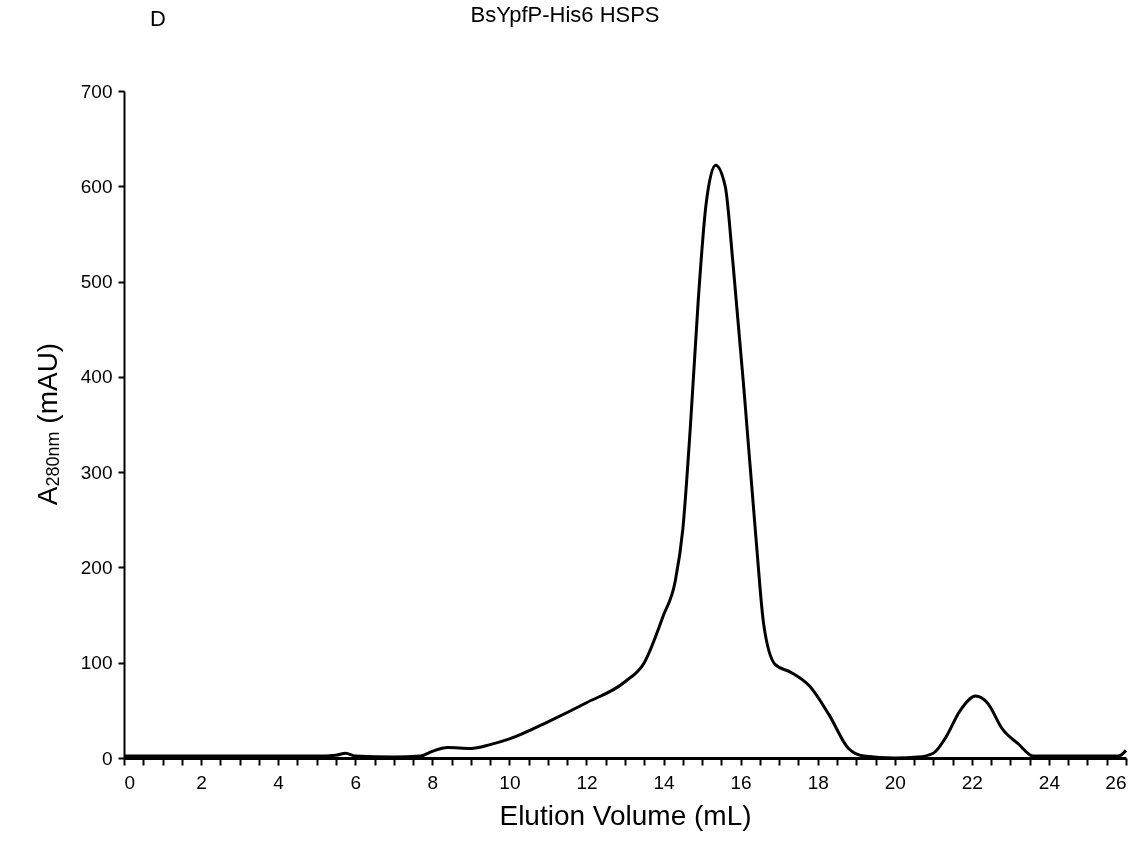 The image size is (1146, 867). What do you see at coordinates (279, 782) in the screenshot?
I see `x-tick-label: 4` at bounding box center [279, 782].